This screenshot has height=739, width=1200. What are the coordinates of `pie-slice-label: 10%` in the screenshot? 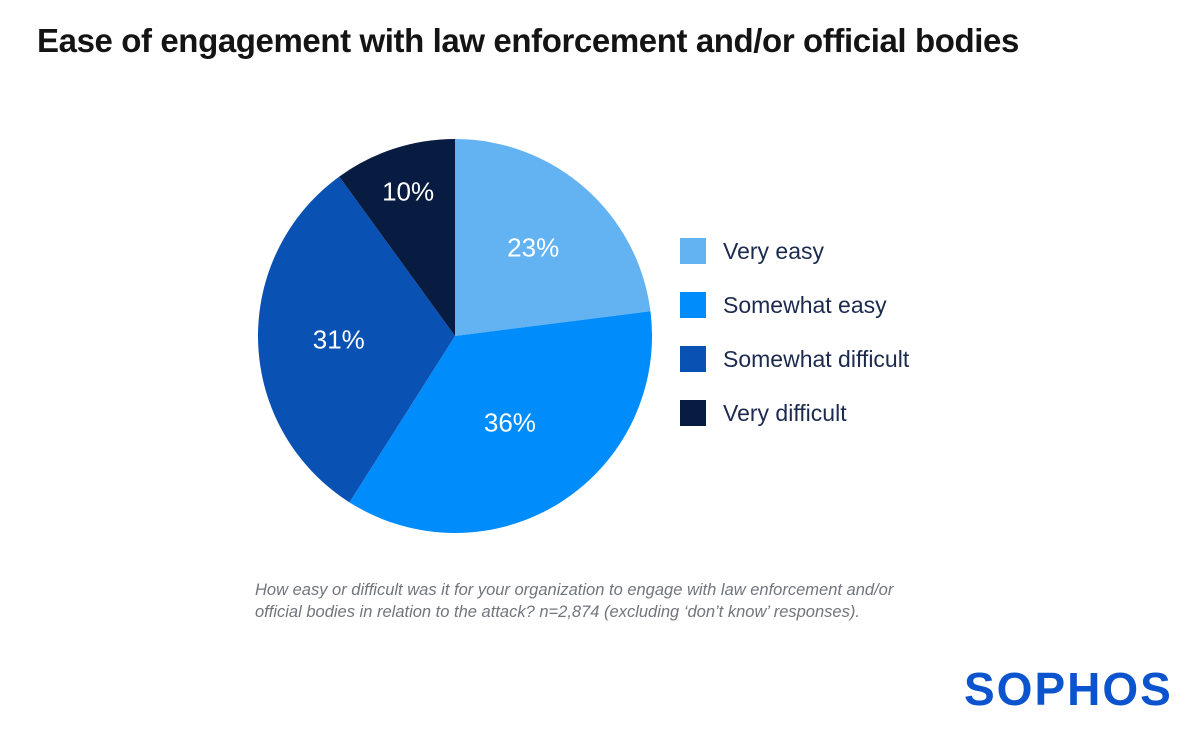 It's located at (408, 192).